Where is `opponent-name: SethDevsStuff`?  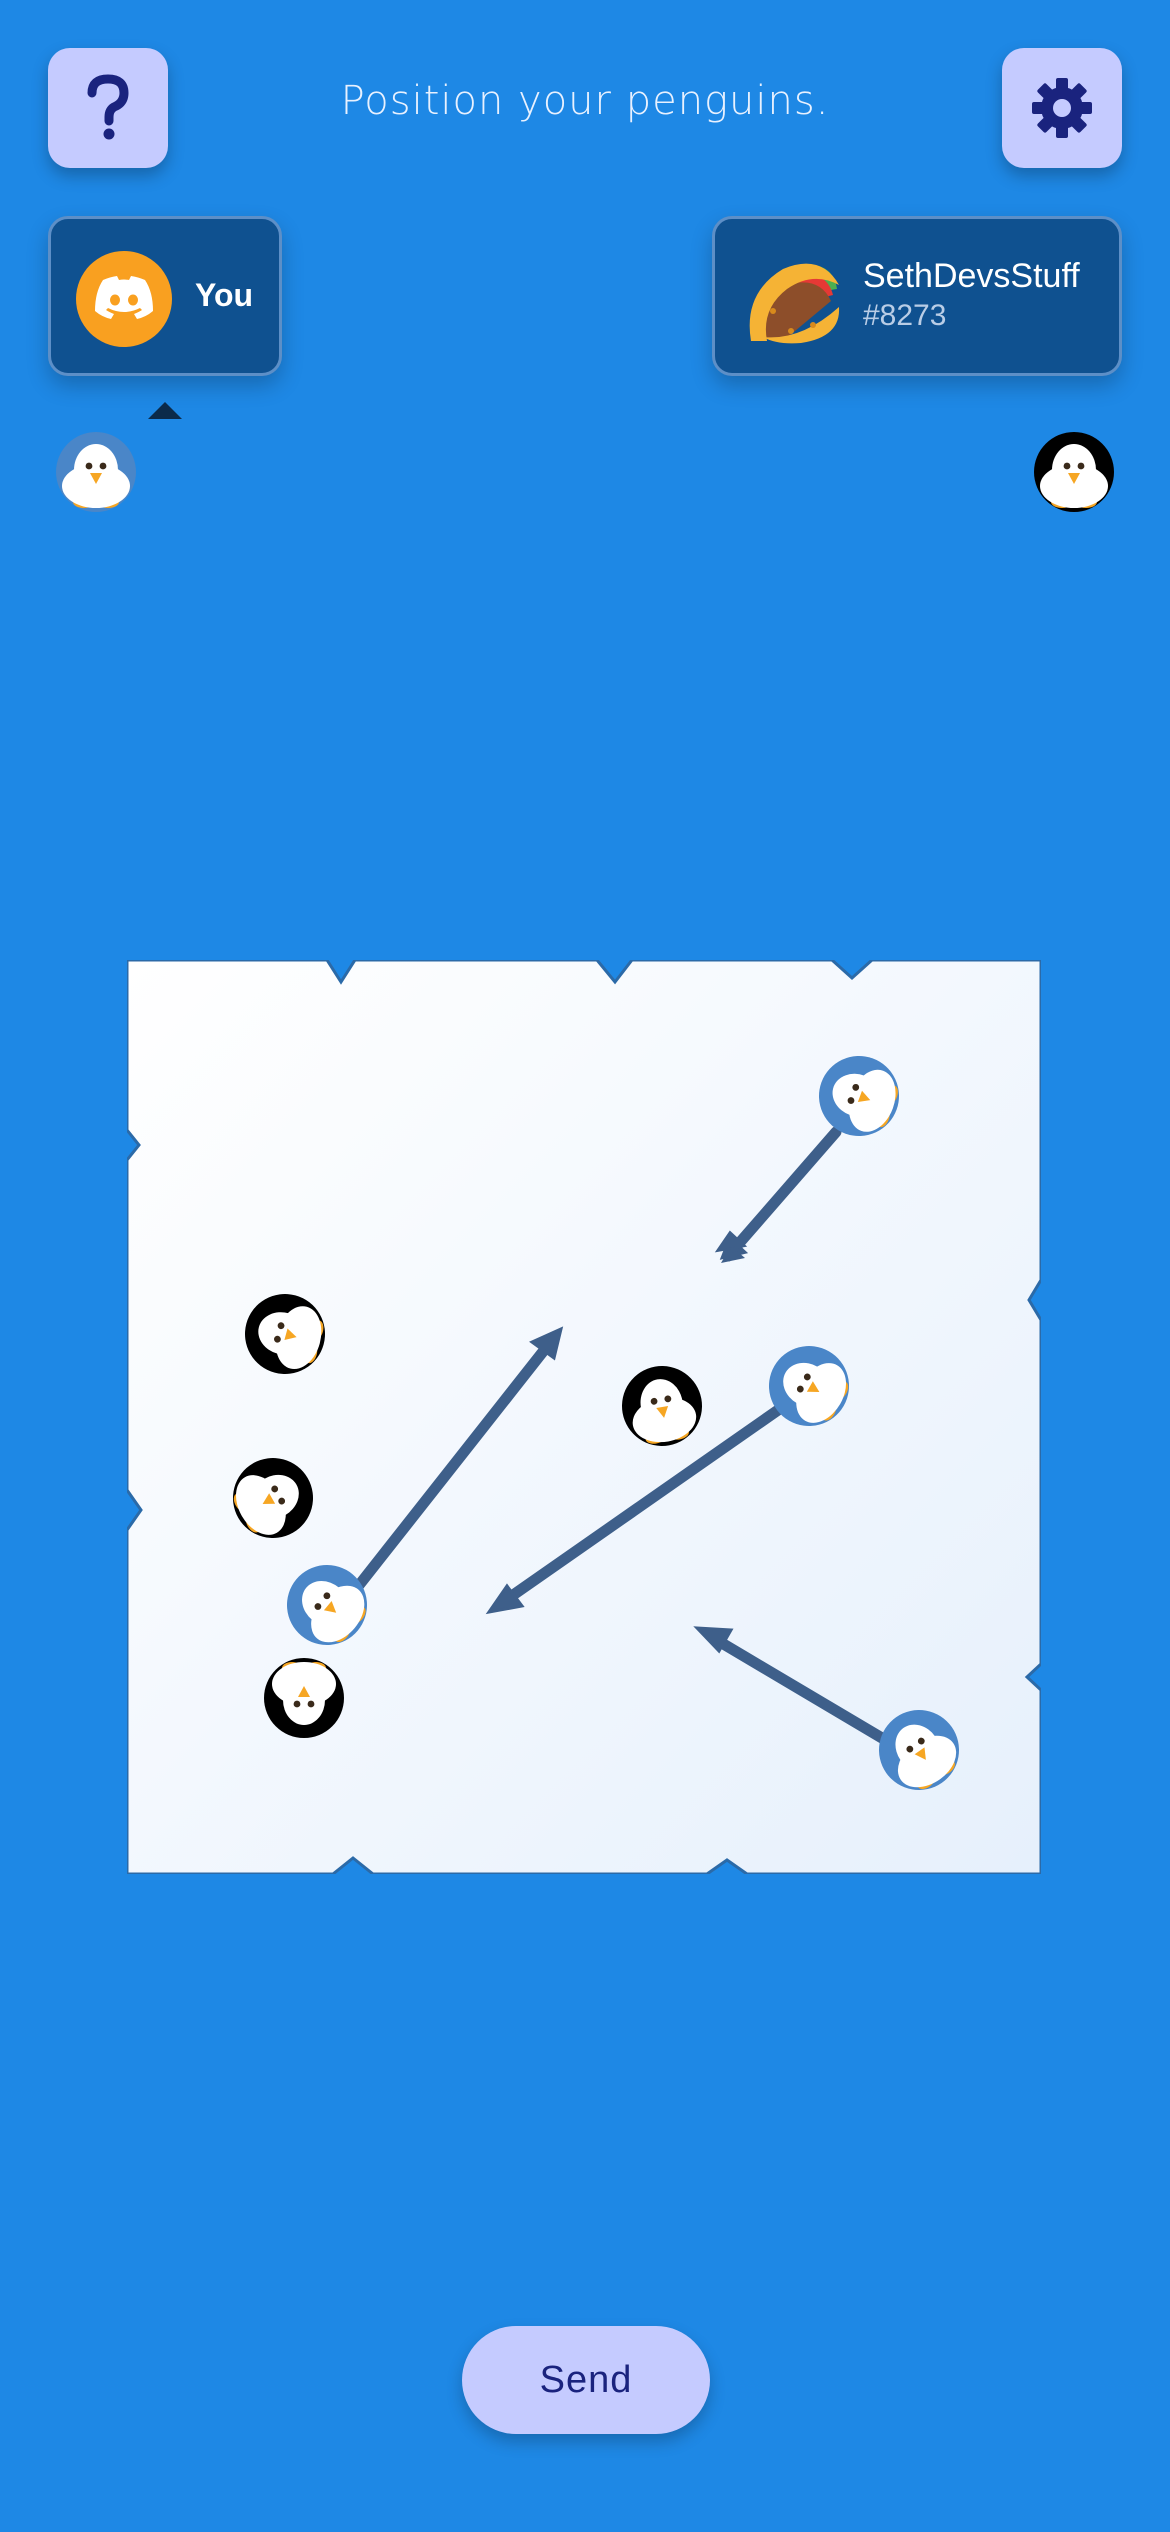 opponent-name: SethDevsStuff is located at coordinates (971, 276).